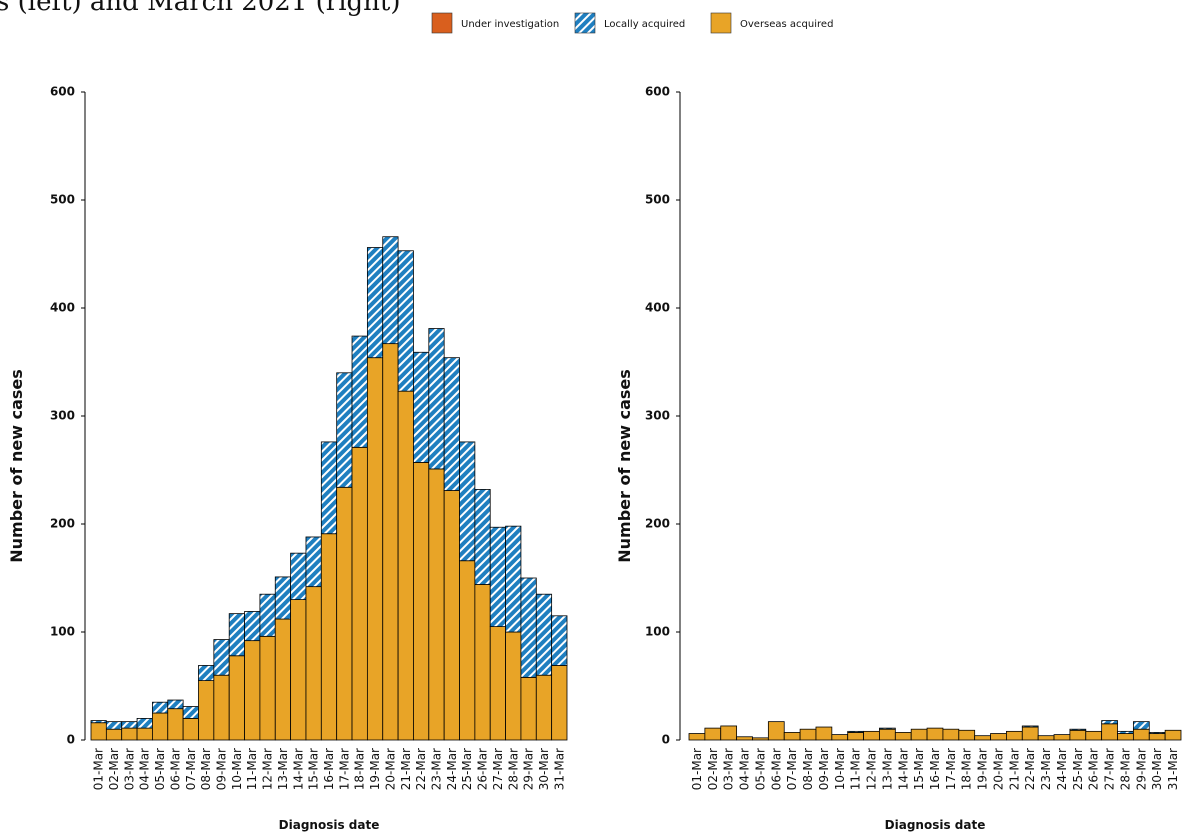 The height and width of the screenshot is (837, 1183). What do you see at coordinates (1125, 769) in the screenshot?
I see `x-tick-label: 28-Mar` at bounding box center [1125, 769].